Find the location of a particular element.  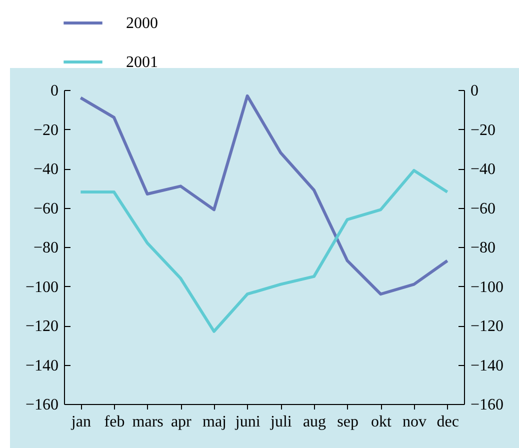

x-tick-label: apr is located at coordinates (181, 422).